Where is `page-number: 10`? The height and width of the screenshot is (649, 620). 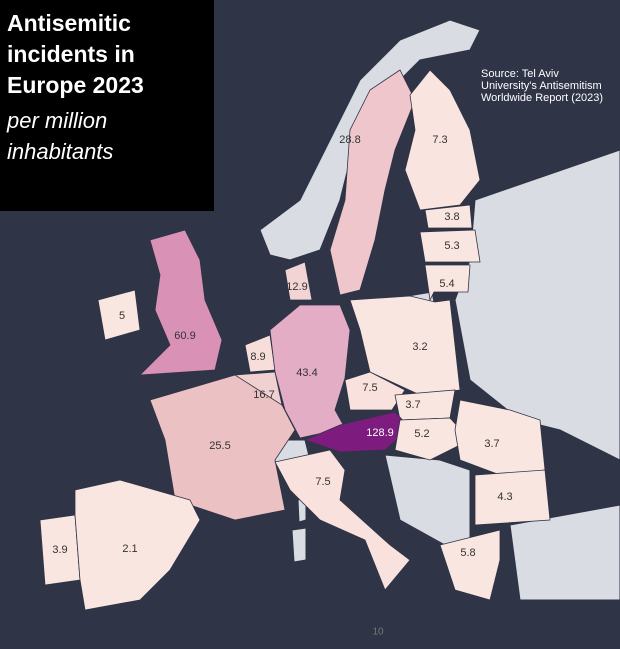
page-number: 10 is located at coordinates (378, 632).